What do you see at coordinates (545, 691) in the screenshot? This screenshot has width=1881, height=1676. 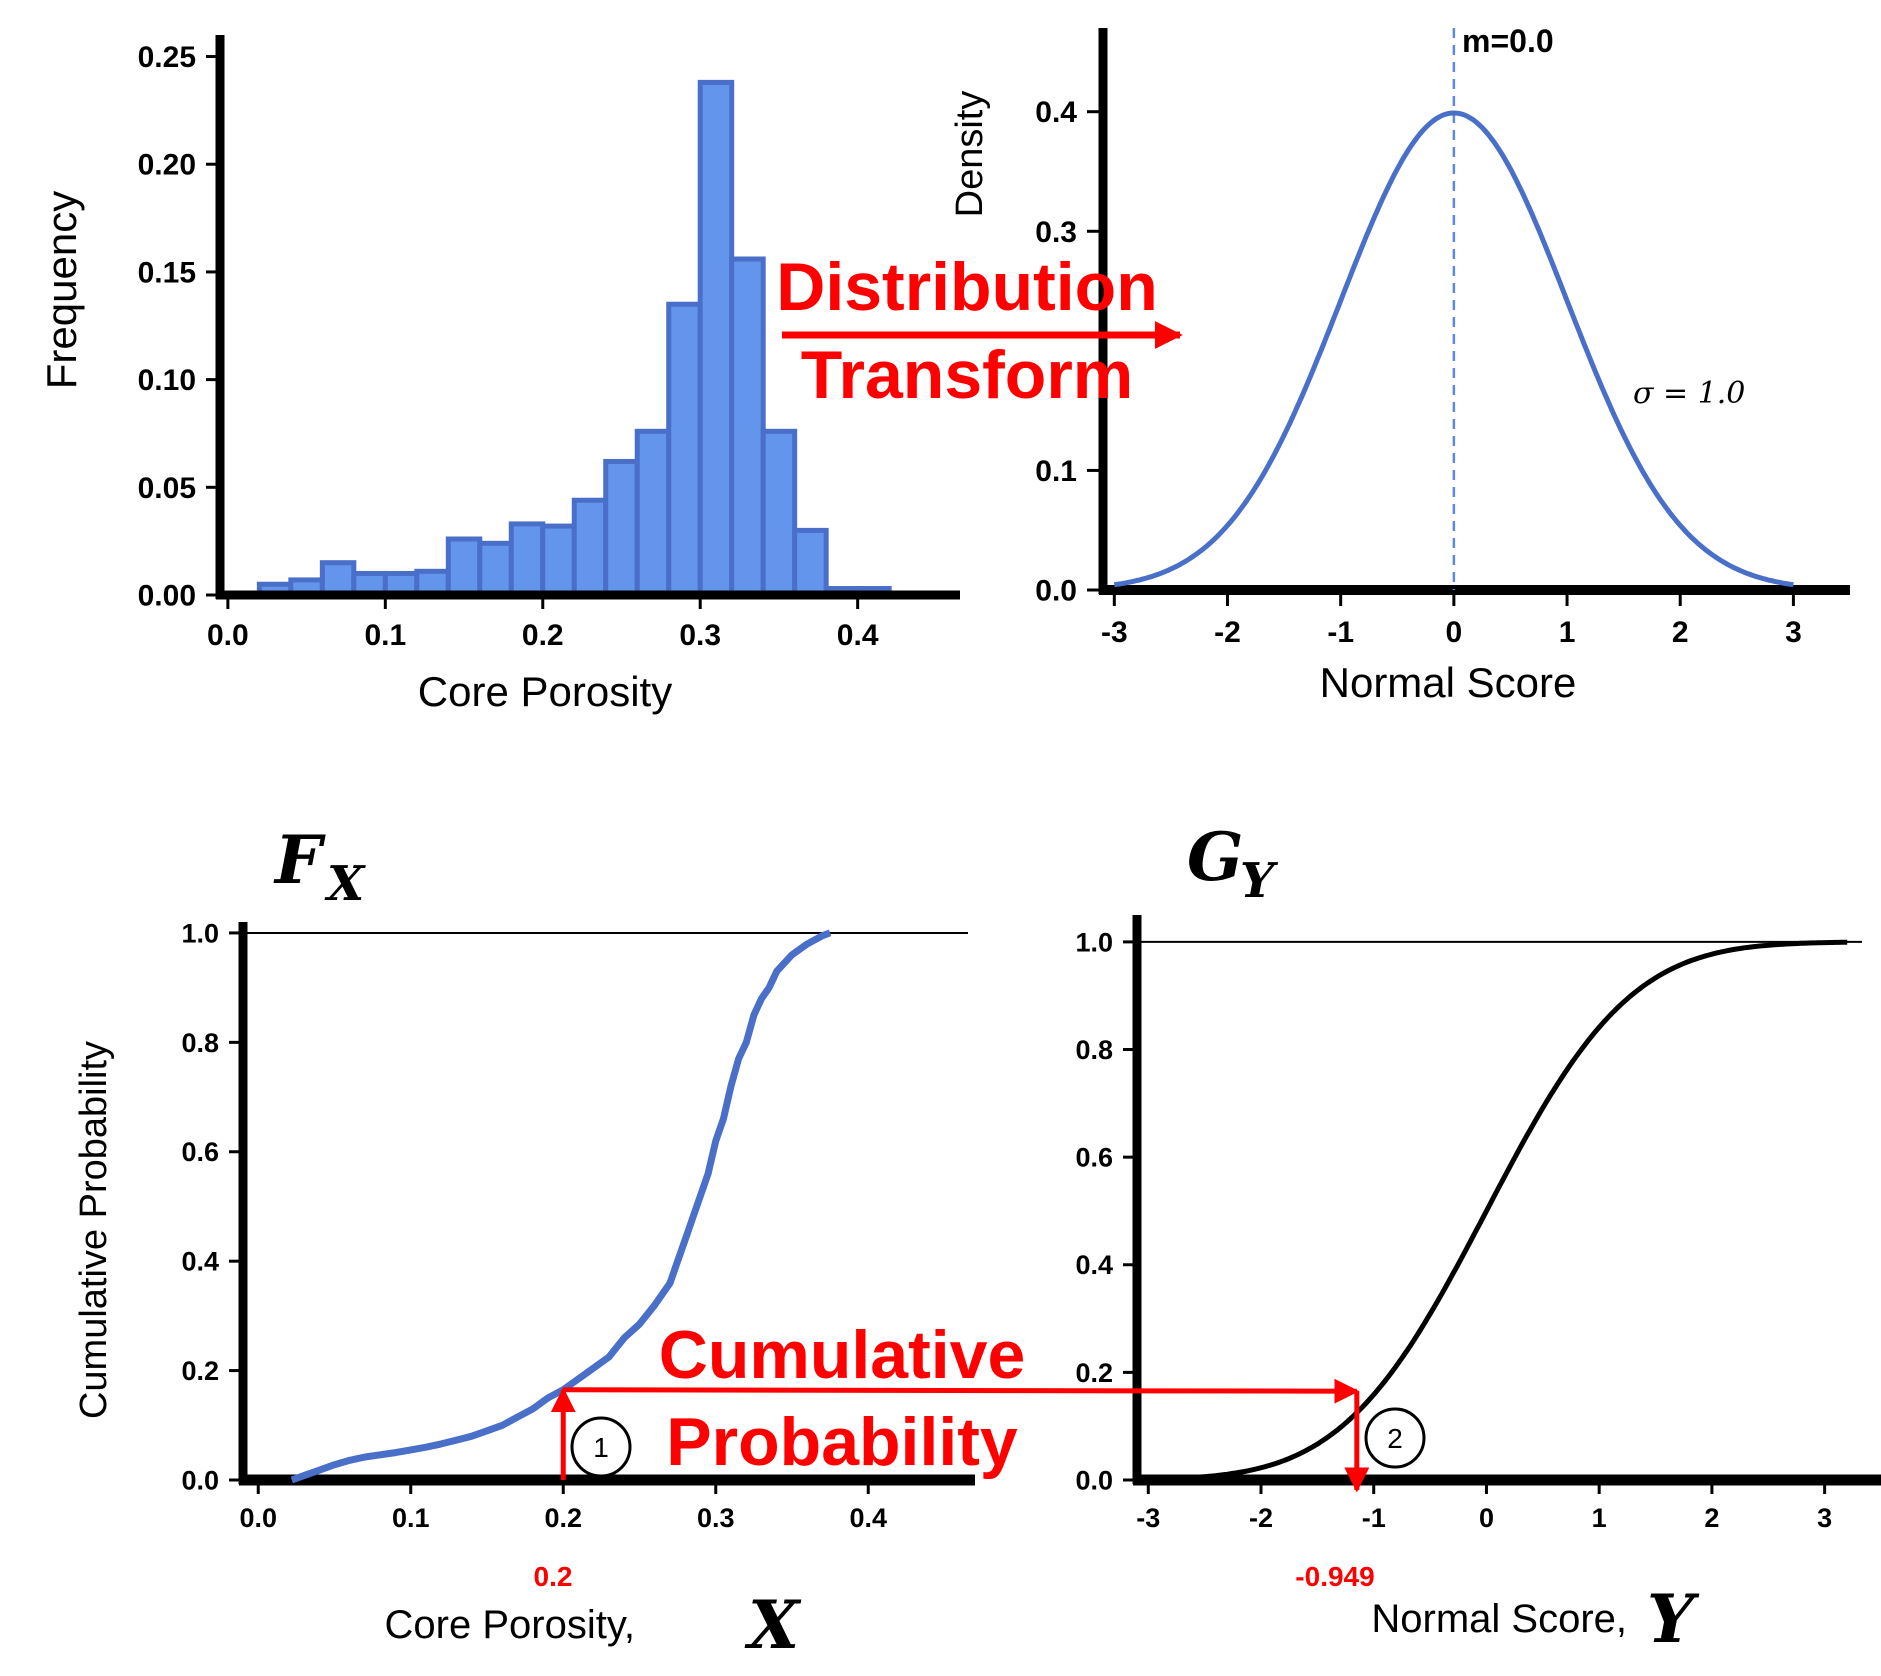 I see `histogram-xlabel: Core Porosity` at bounding box center [545, 691].